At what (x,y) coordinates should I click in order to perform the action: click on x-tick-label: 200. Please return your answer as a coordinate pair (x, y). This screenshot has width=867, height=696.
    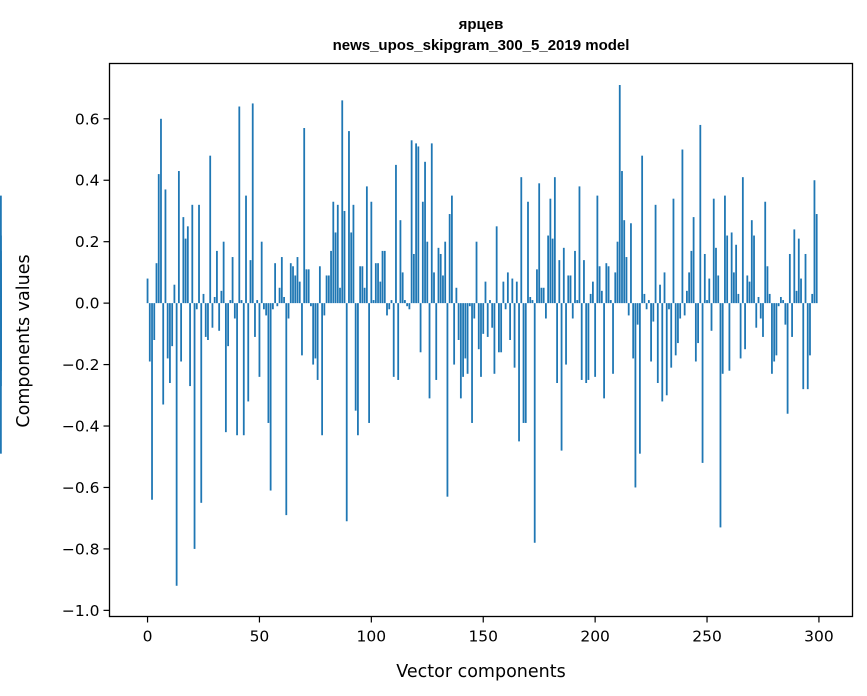
    Looking at the image, I should click on (595, 637).